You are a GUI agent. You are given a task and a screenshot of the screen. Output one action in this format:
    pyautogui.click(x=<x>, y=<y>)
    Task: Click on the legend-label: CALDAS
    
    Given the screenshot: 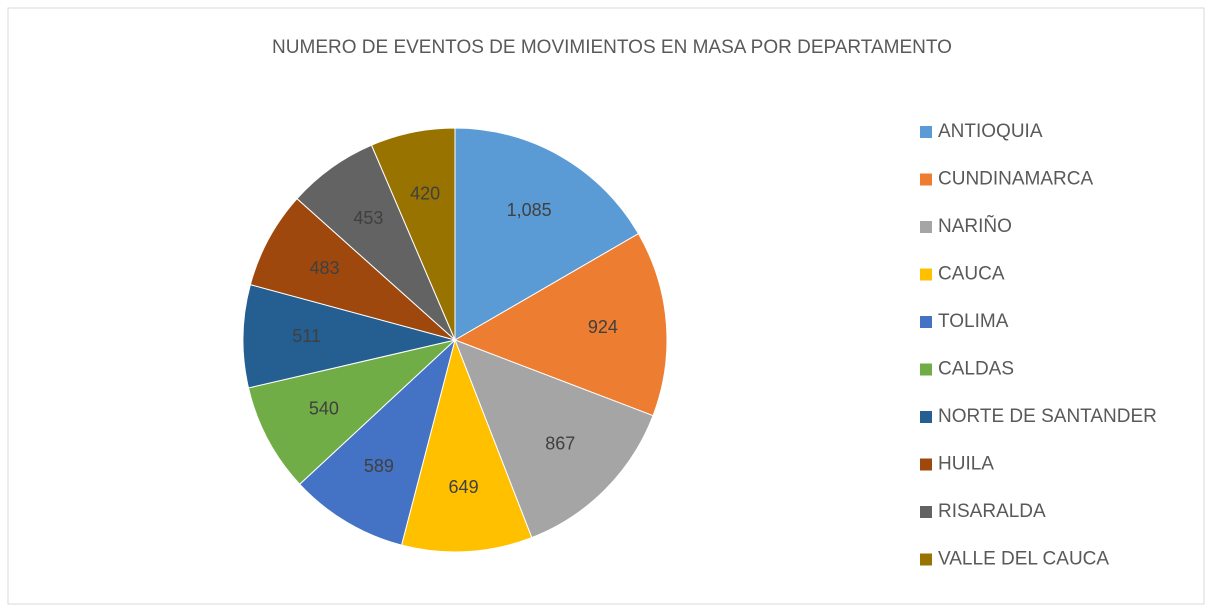 What is the action you would take?
    pyautogui.click(x=976, y=369)
    